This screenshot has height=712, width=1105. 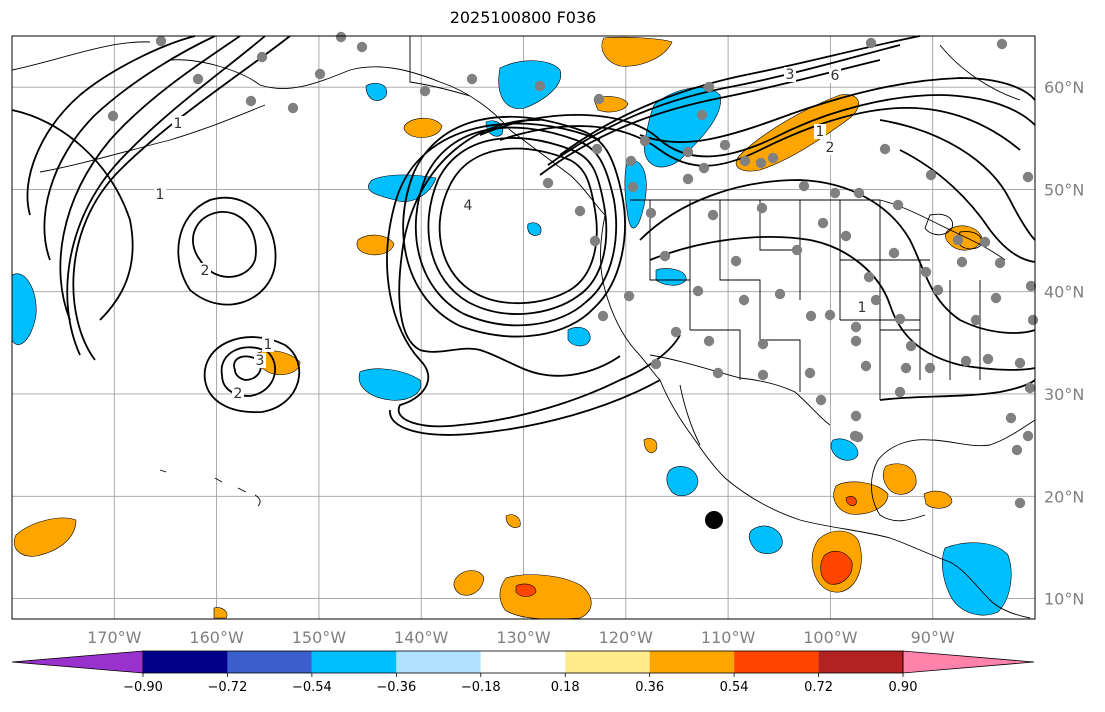 I want to click on colorbar-extend-high, so click(x=968, y=662).